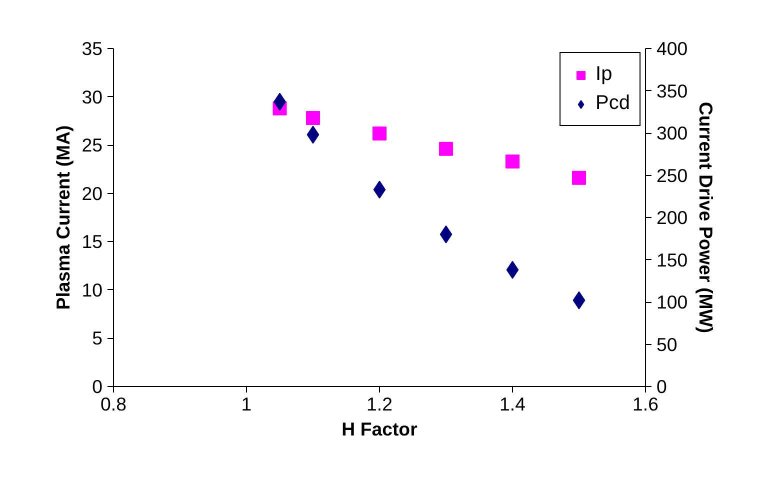  Describe the element at coordinates (92, 241) in the screenshot. I see `y-tick-label: 15` at that location.